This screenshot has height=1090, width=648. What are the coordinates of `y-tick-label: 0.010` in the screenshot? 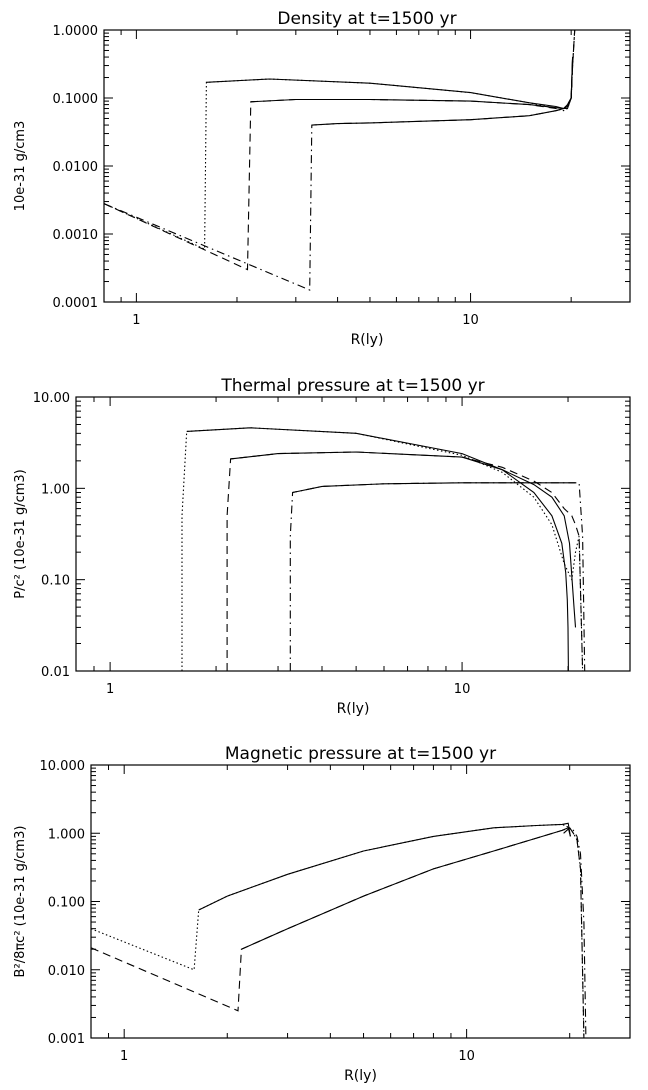 It's located at (66, 971).